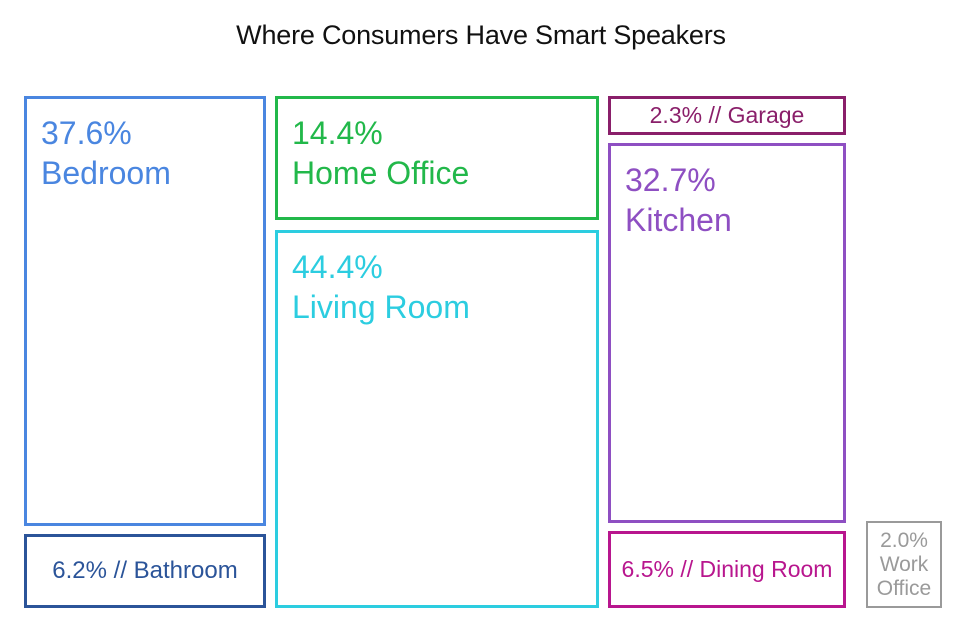 This screenshot has width=962, height=618. I want to click on tile-dining-room: 6.5% // Dining Room, so click(727, 569).